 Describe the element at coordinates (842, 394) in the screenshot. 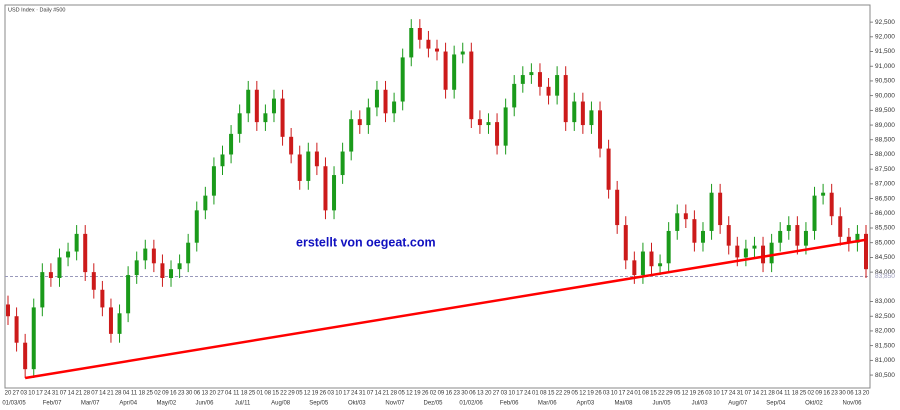

I see `x-day-label: 30` at that location.